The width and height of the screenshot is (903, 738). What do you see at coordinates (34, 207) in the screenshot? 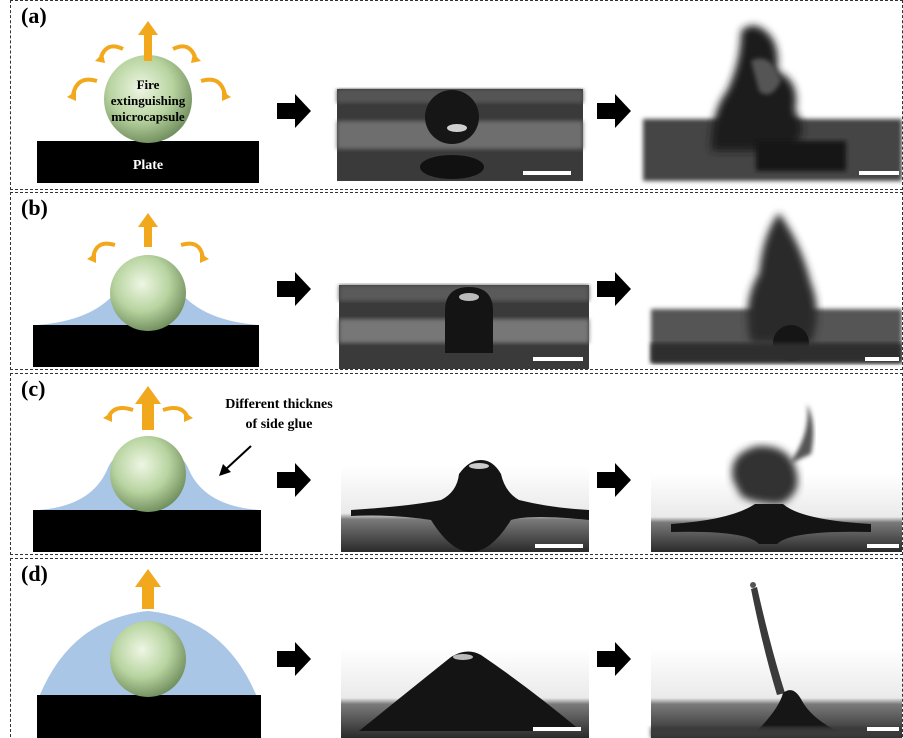
I see `panel-label: (b)` at bounding box center [34, 207].